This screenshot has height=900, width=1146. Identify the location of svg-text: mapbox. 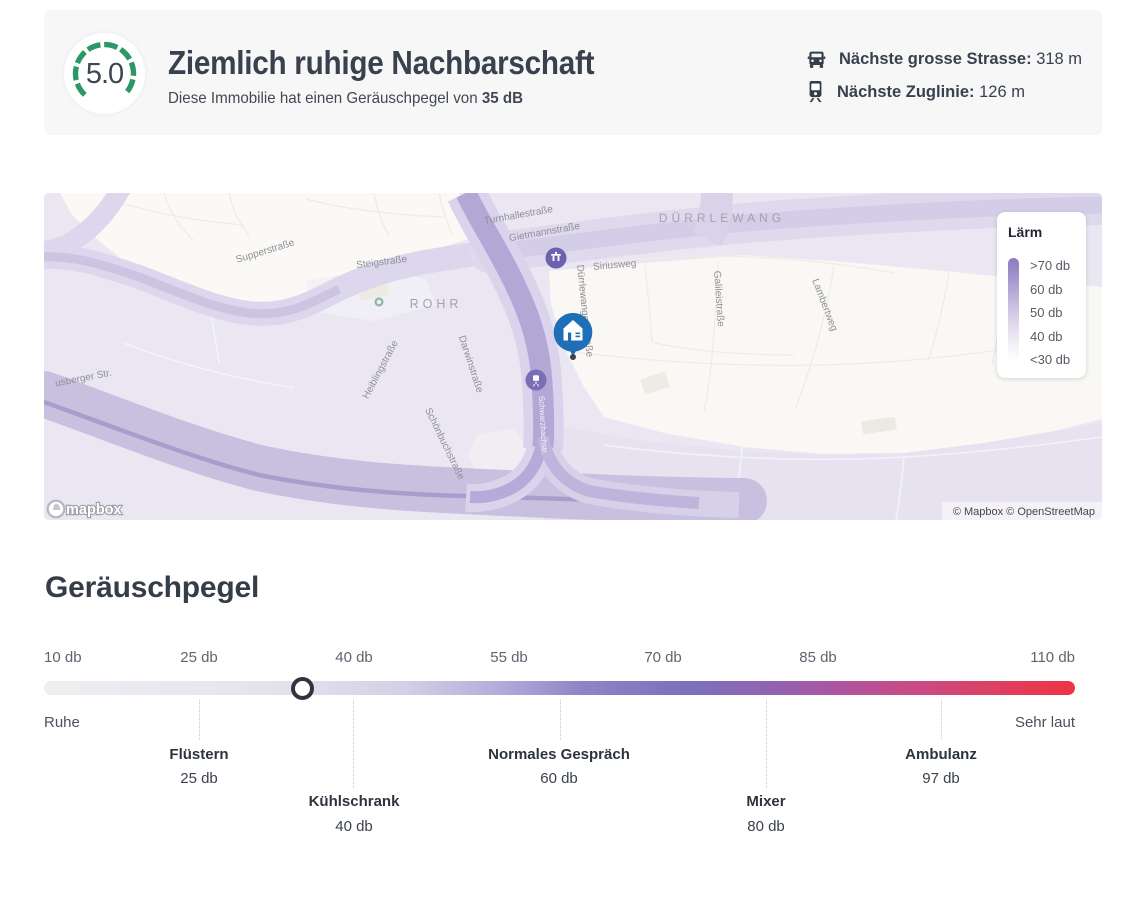
(94, 510).